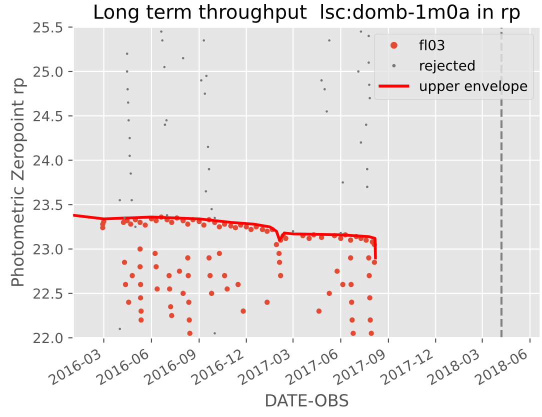  I want to click on y-tick-label: 25.0, so click(48, 71).